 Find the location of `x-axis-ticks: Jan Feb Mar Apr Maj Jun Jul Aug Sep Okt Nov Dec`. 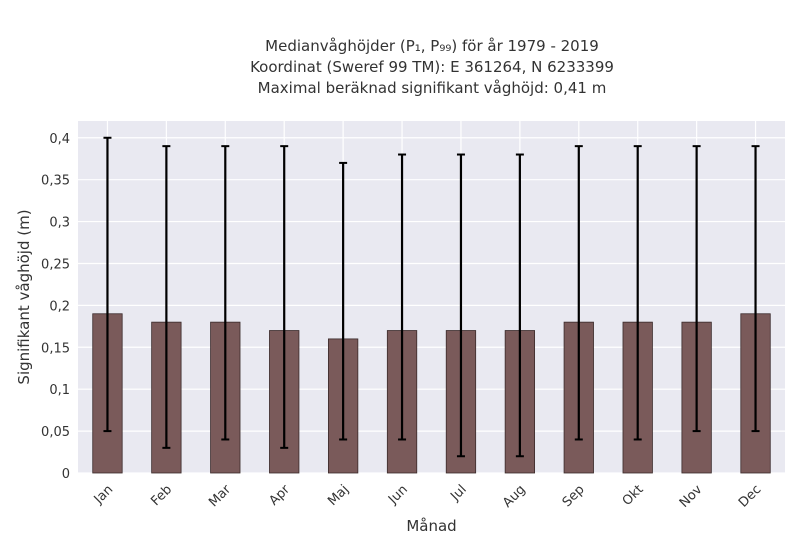

x-axis-ticks: Jan Feb Mar Apr Maj Jun Jul Aug Sep Okt Nov Dec is located at coordinates (428, 496).